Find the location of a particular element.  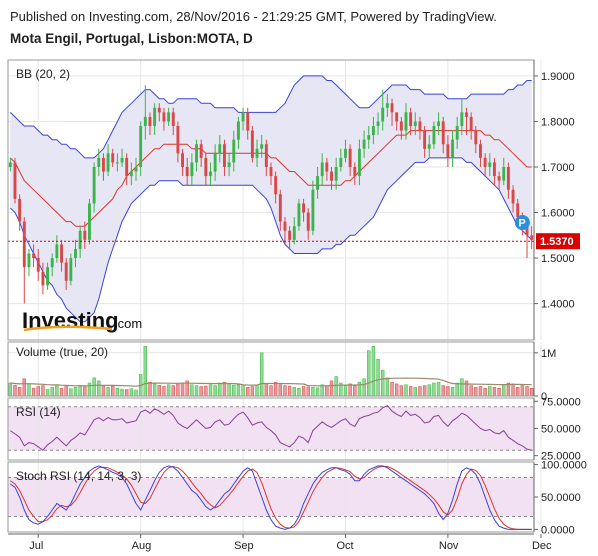

rsi-band-fill is located at coordinates (271, 428).